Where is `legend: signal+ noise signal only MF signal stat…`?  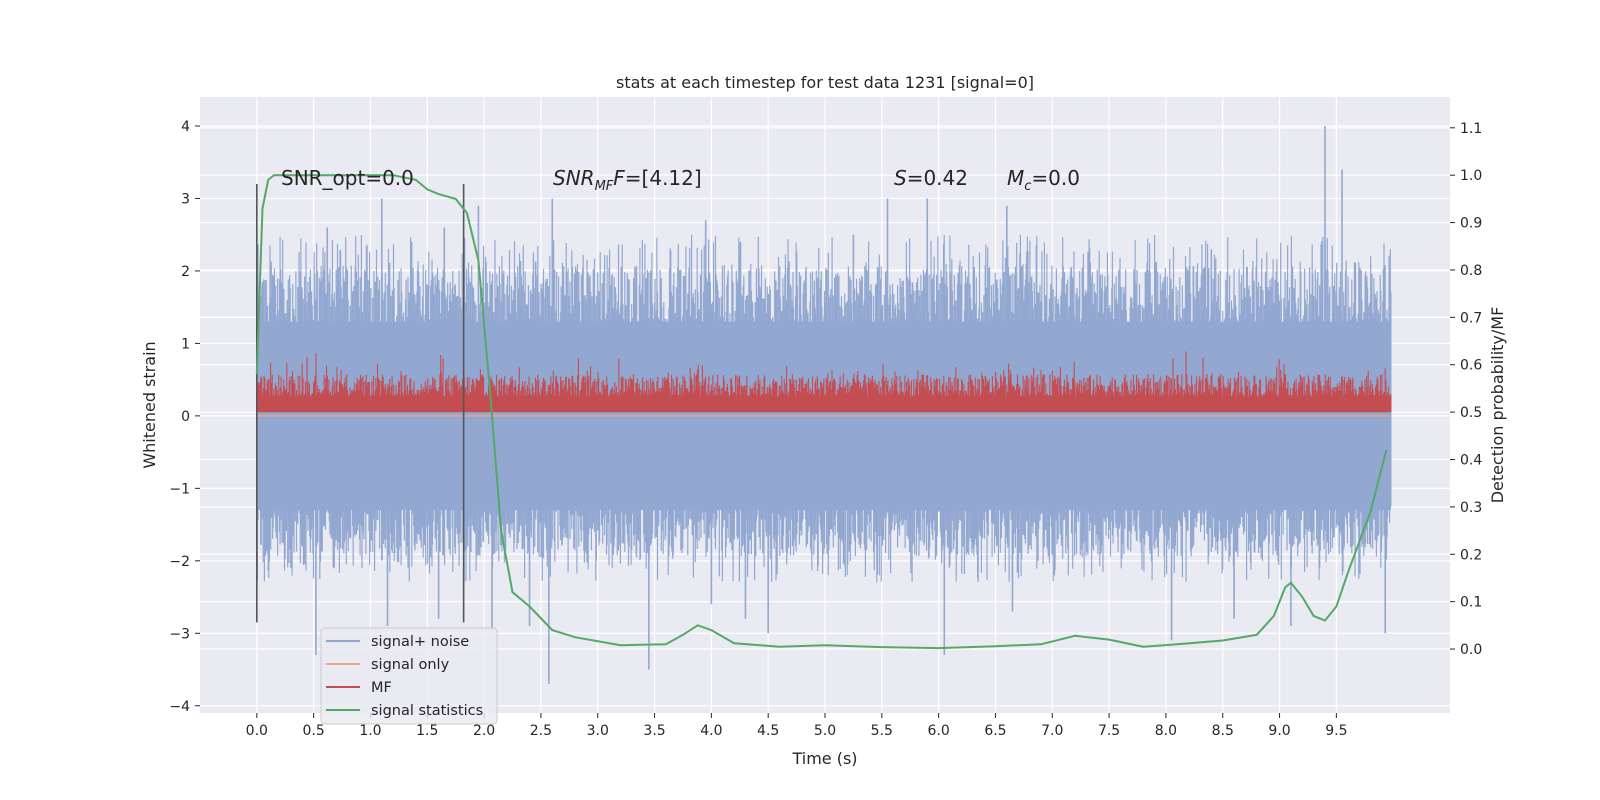
legend: signal+ noise signal only MF signal stat… is located at coordinates (409, 676).